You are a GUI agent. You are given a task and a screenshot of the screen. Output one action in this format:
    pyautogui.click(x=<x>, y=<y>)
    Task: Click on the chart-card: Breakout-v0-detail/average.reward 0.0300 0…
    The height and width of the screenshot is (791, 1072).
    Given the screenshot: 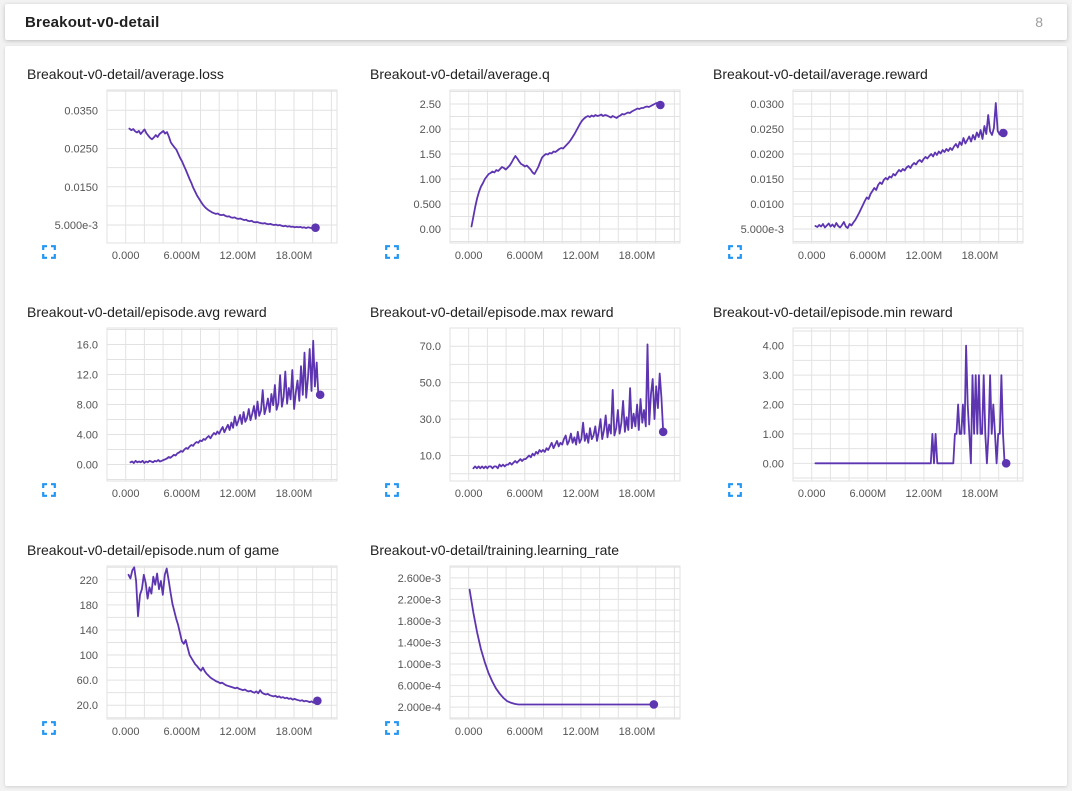 What is the action you would take?
    pyautogui.click(x=884, y=165)
    